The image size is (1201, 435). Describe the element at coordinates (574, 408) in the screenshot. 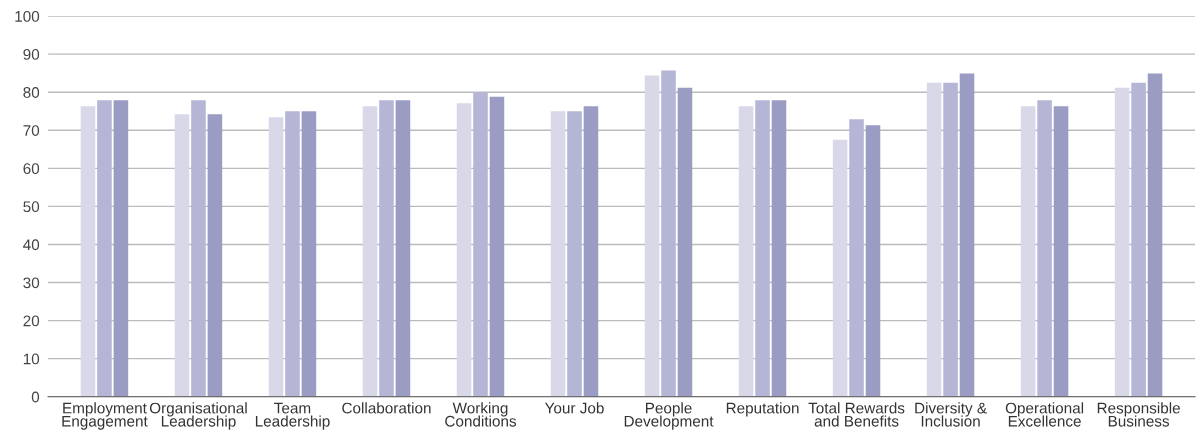

I see `x-tick-label: Your Job` at that location.